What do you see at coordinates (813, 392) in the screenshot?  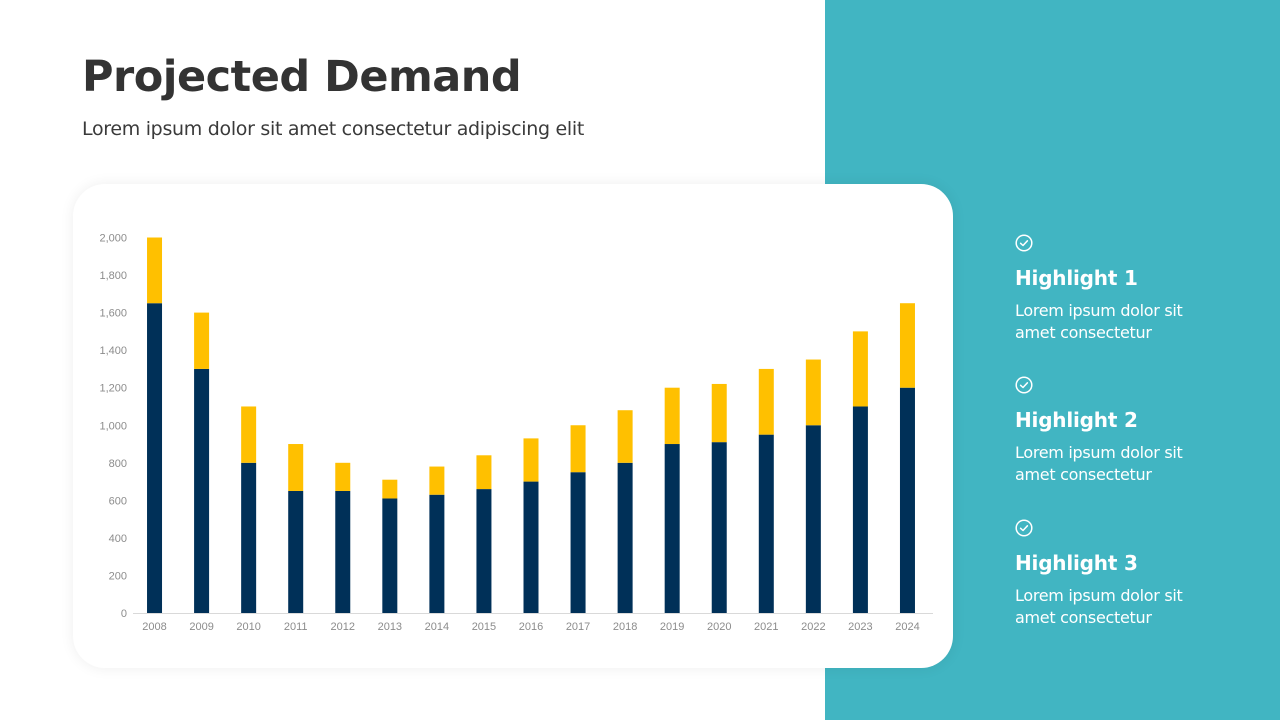 I see `bar-additional-2022` at bounding box center [813, 392].